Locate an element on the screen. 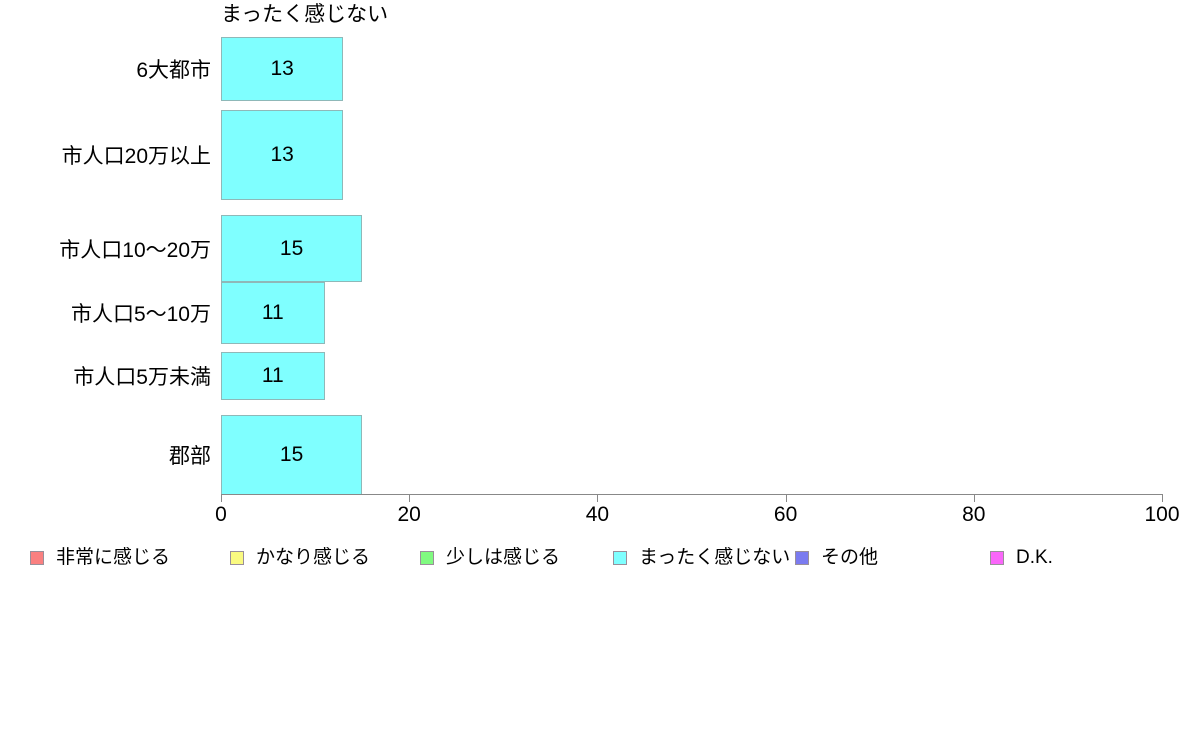  legend-item: D.K. is located at coordinates (1021, 558).